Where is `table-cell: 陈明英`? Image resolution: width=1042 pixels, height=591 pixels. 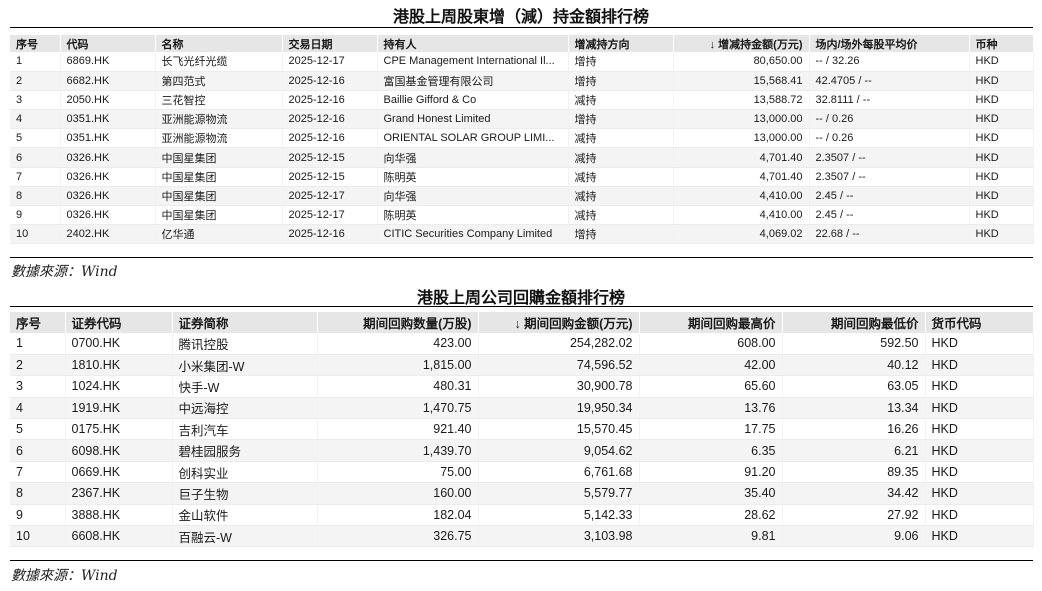 table-cell: 陈明英 is located at coordinates (473, 177).